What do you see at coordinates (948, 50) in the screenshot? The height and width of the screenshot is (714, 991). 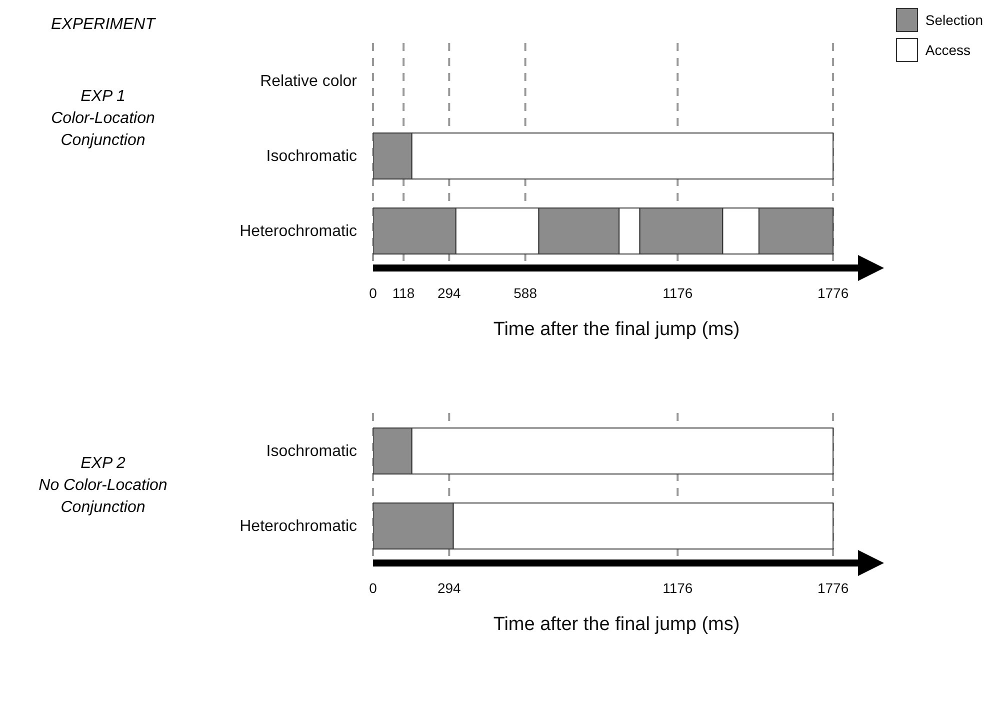 I see `legend-label: Access` at bounding box center [948, 50].